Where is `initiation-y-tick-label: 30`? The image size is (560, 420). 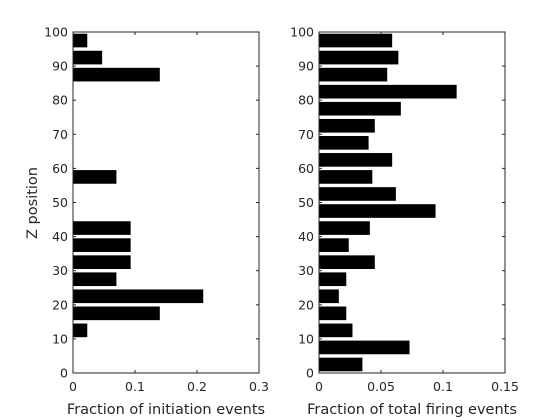 initiation-y-tick-label: 30 is located at coordinates (60, 270).